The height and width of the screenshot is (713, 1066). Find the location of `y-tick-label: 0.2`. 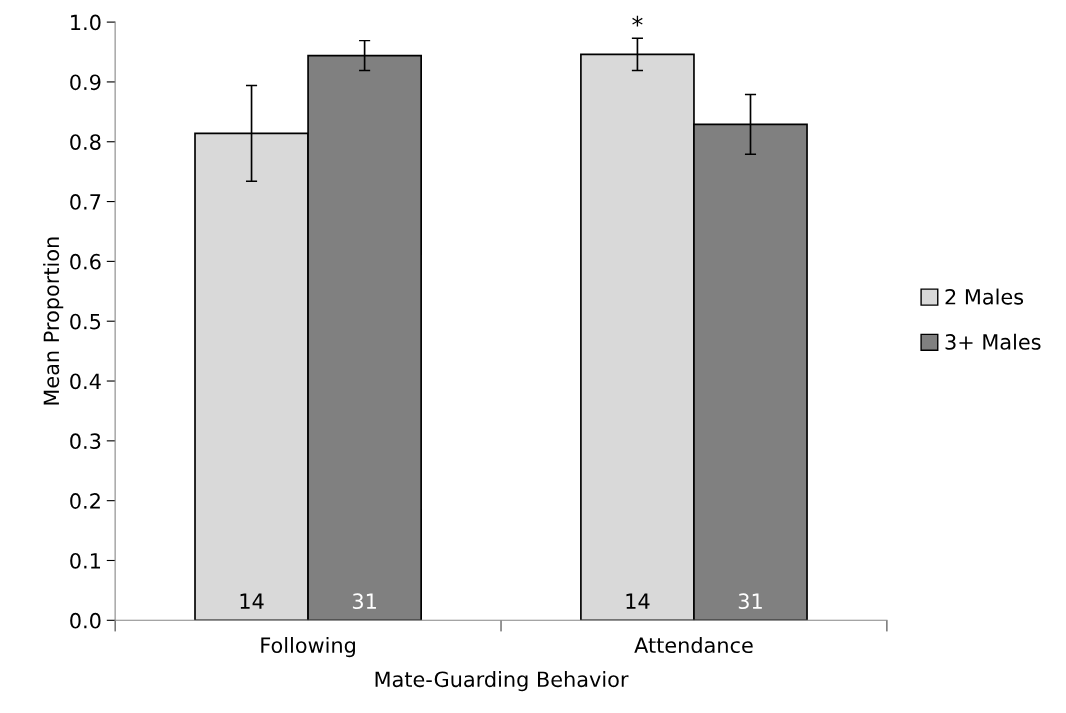

y-tick-label: 0.2 is located at coordinates (85, 501).